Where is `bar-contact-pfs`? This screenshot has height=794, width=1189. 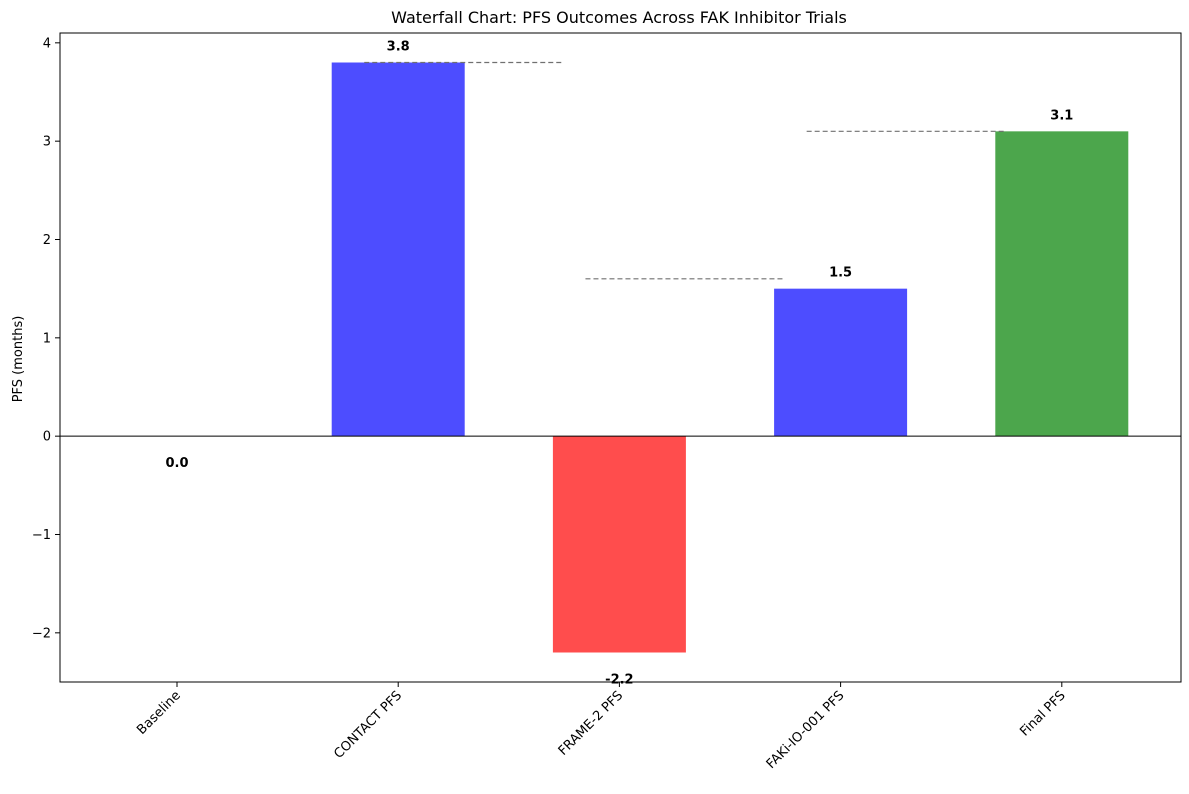
bar-contact-pfs is located at coordinates (398, 249).